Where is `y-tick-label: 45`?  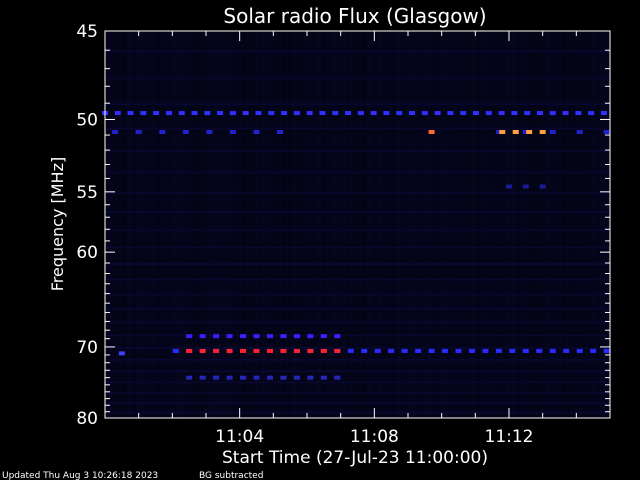
y-tick-label: 45 is located at coordinates (87, 32).